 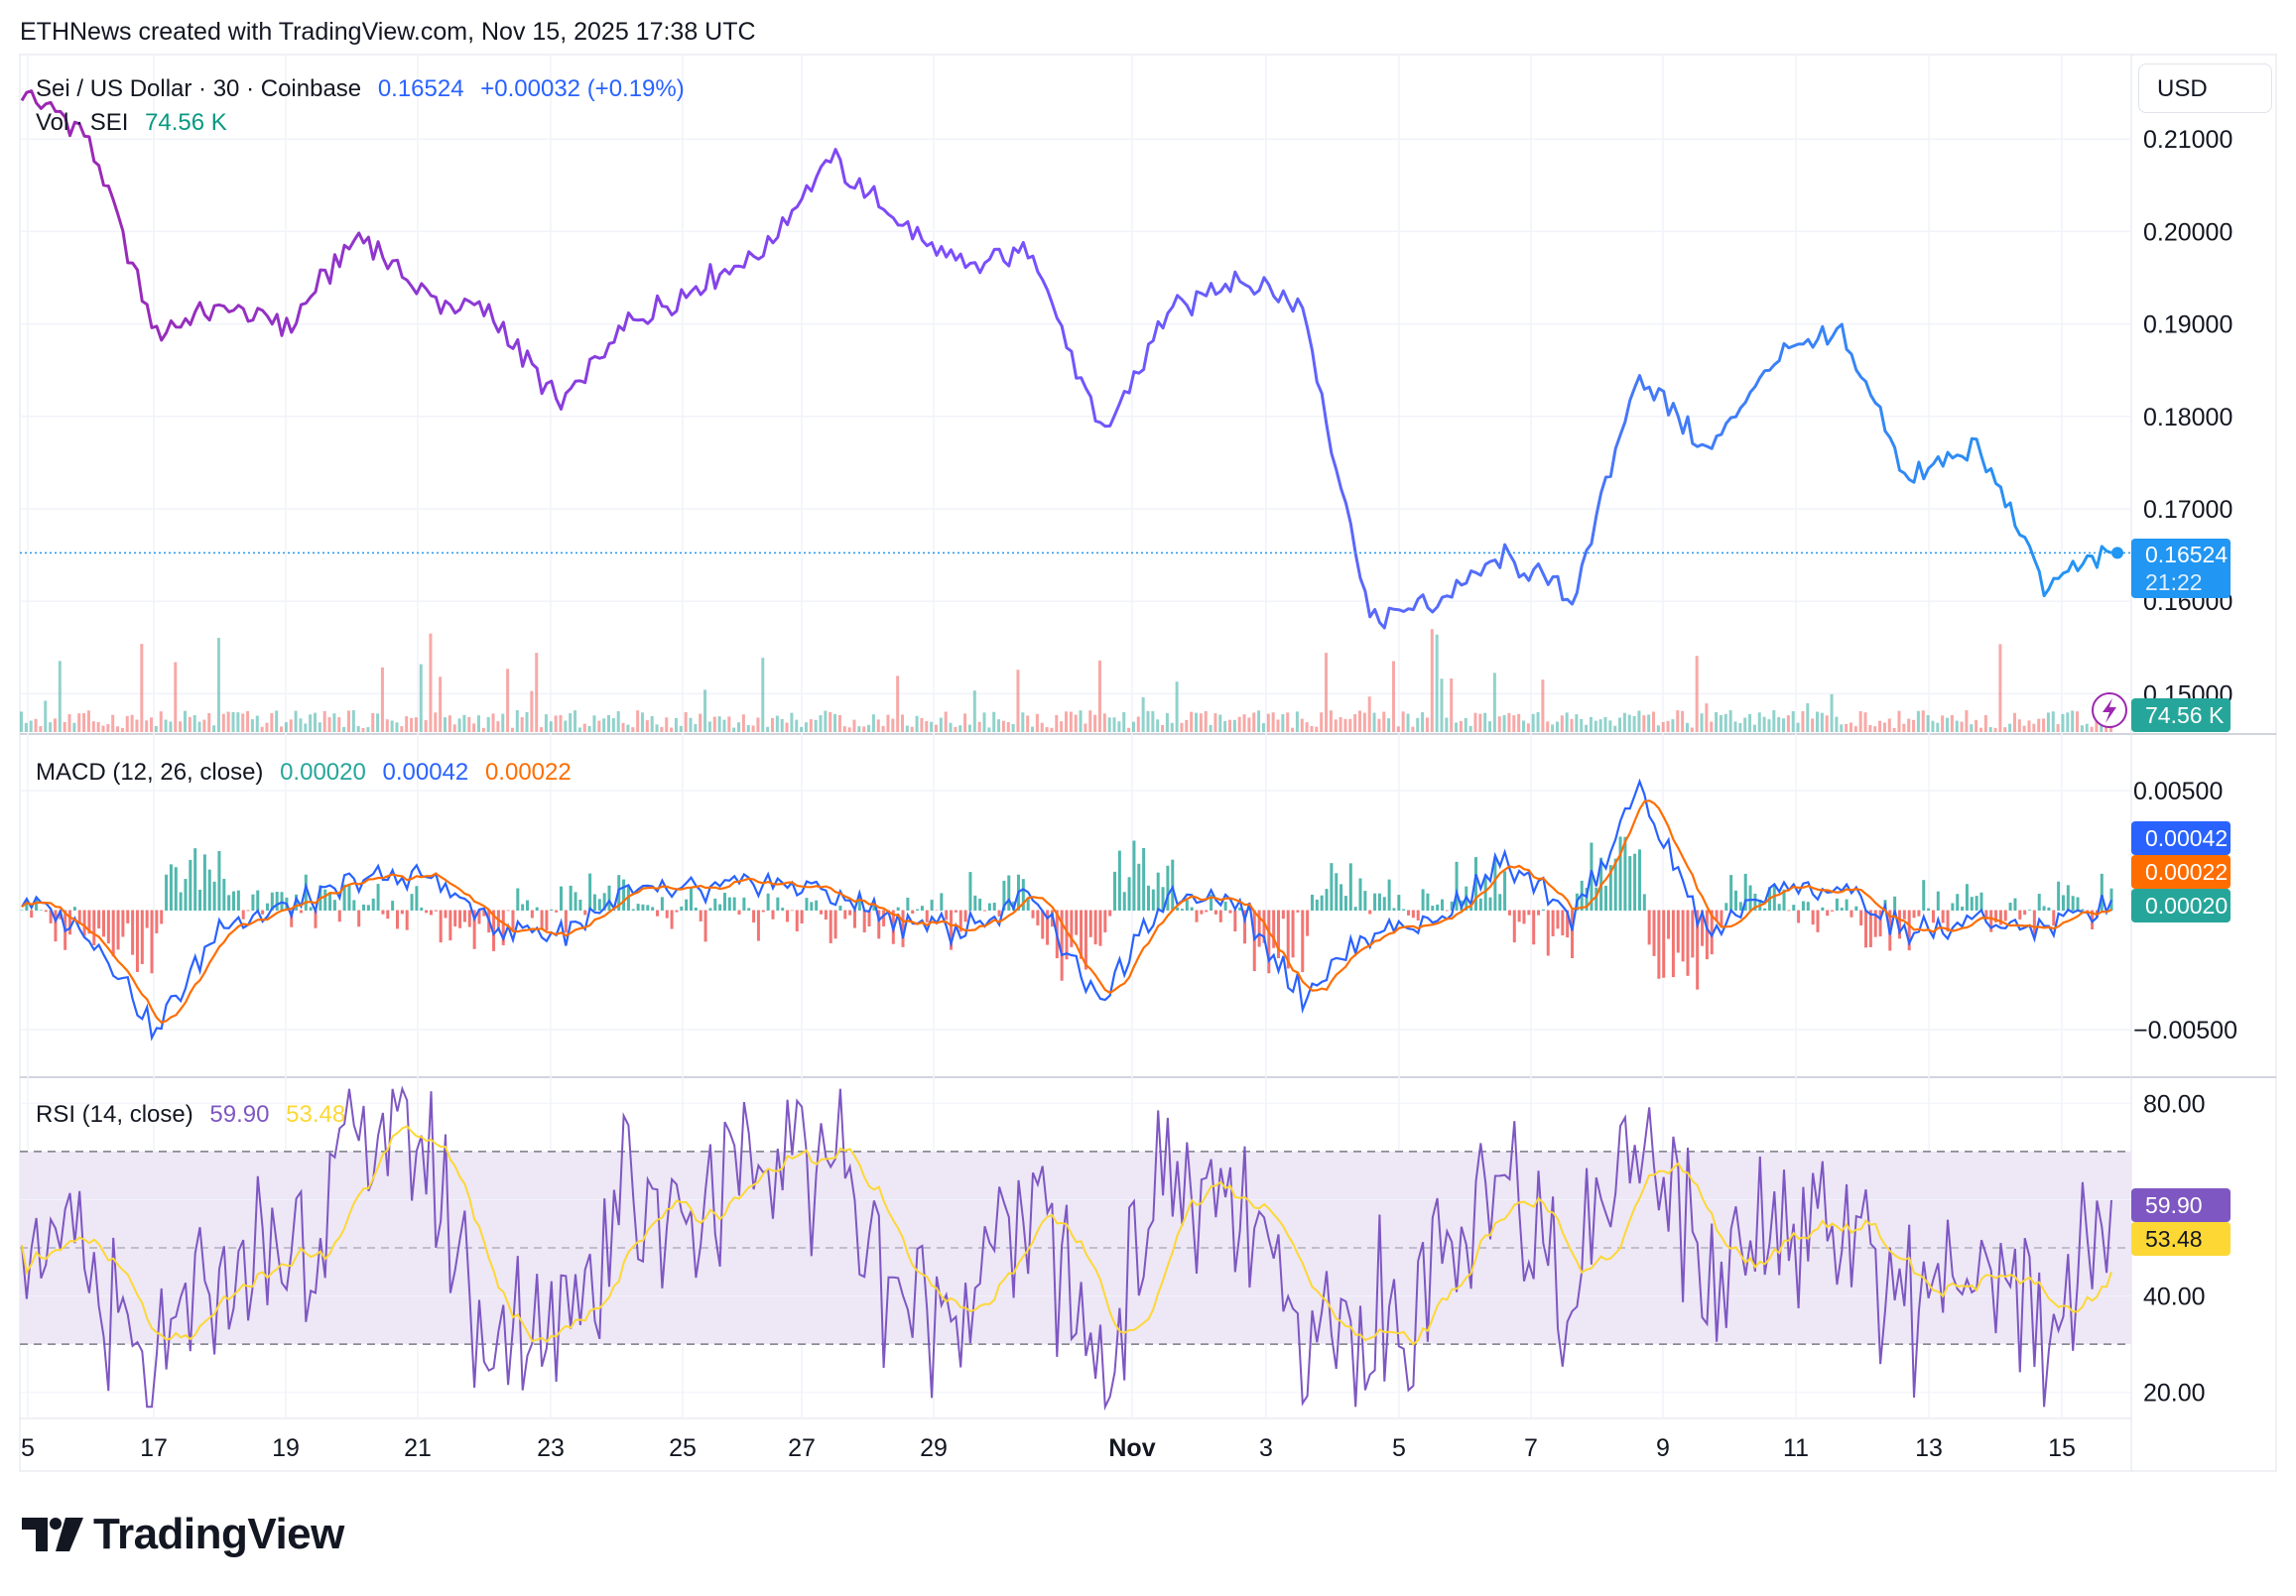 What do you see at coordinates (183, 1534) in the screenshot?
I see `tradingview-logo: TradingView` at bounding box center [183, 1534].